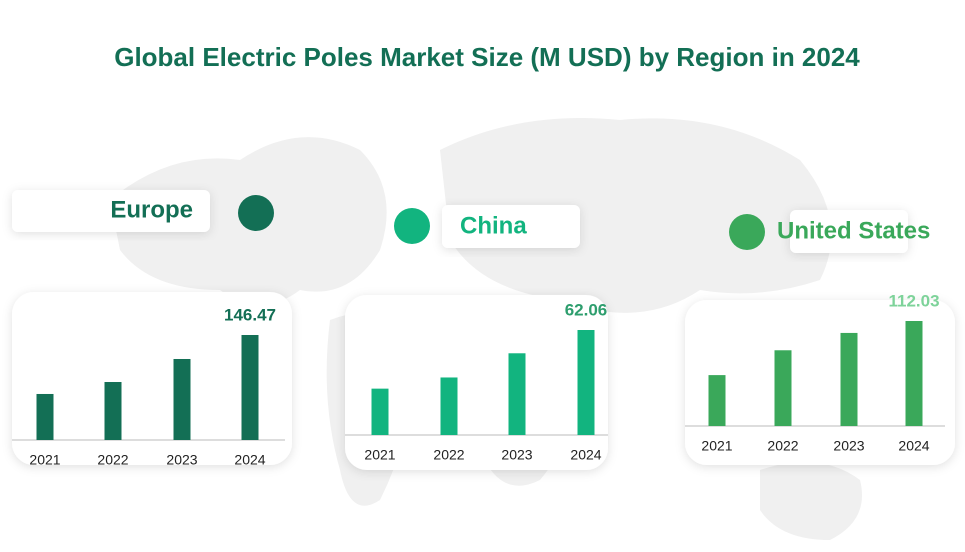 This screenshot has width=965, height=552. I want to click on region-chart: Europe 2021 2022 2023 2024 146.47, so click(152, 329).